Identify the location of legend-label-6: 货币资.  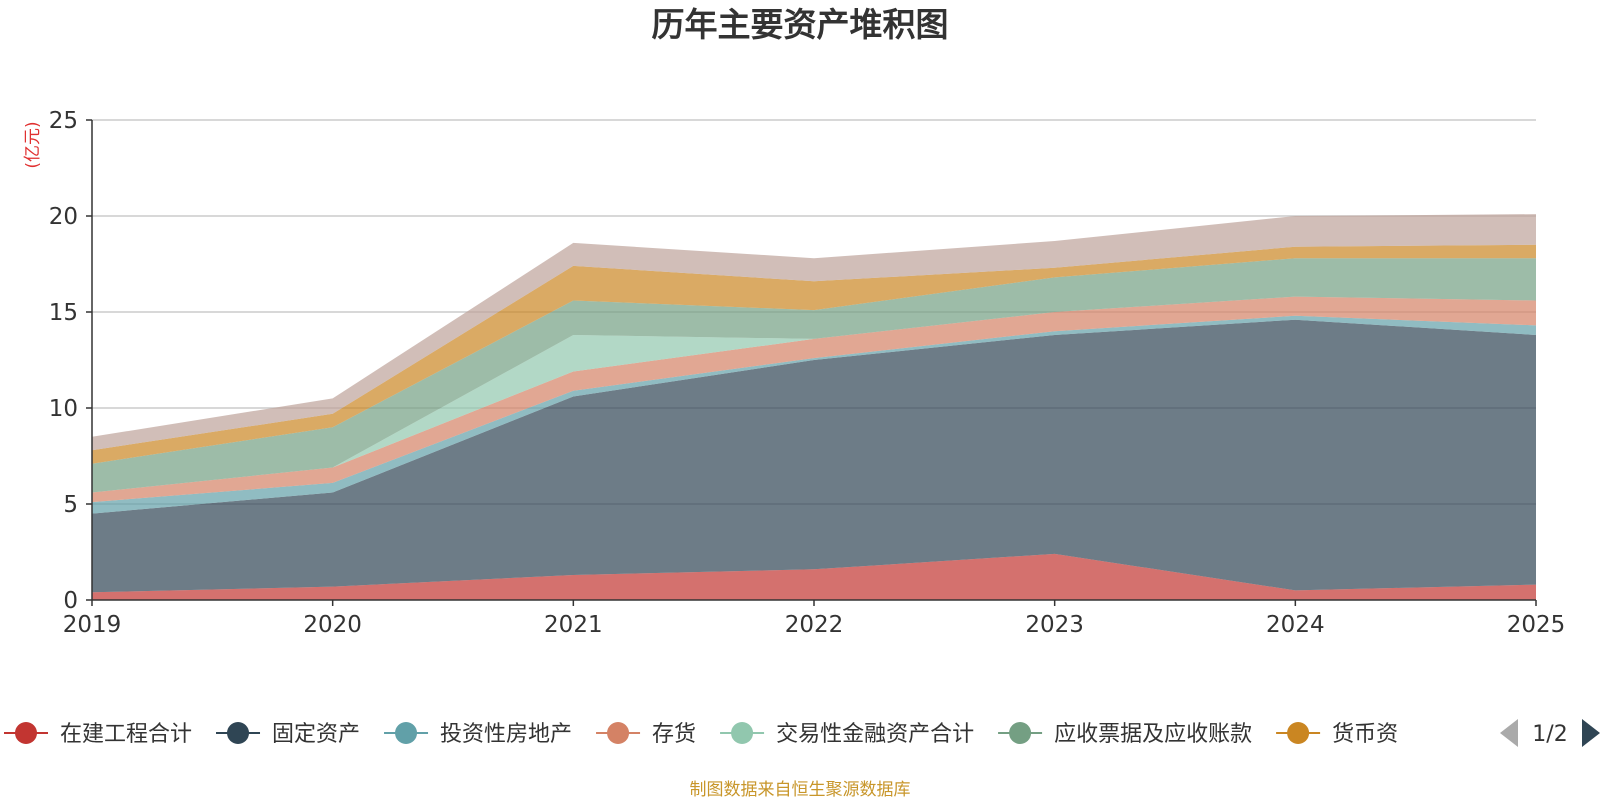
(1365, 734).